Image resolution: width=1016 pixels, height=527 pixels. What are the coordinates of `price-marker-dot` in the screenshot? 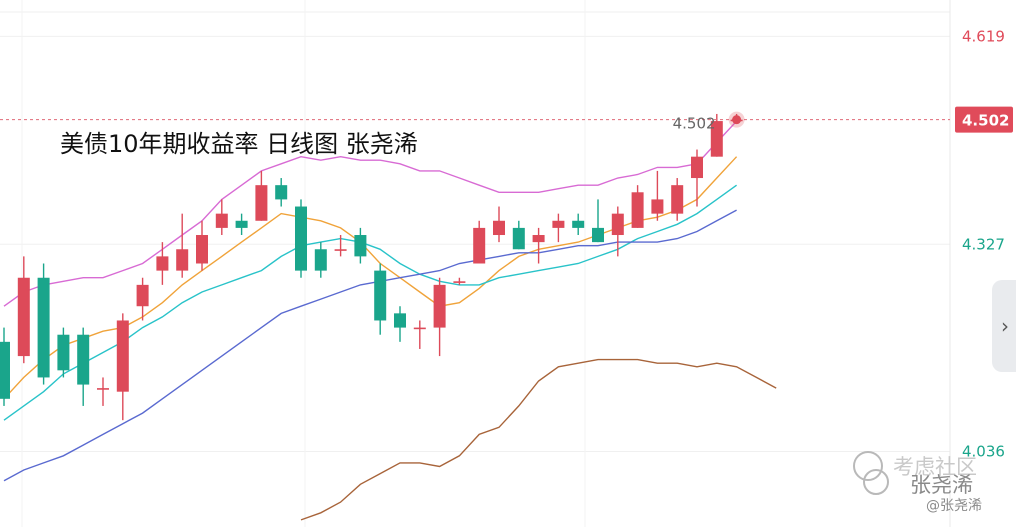 It's located at (737, 120).